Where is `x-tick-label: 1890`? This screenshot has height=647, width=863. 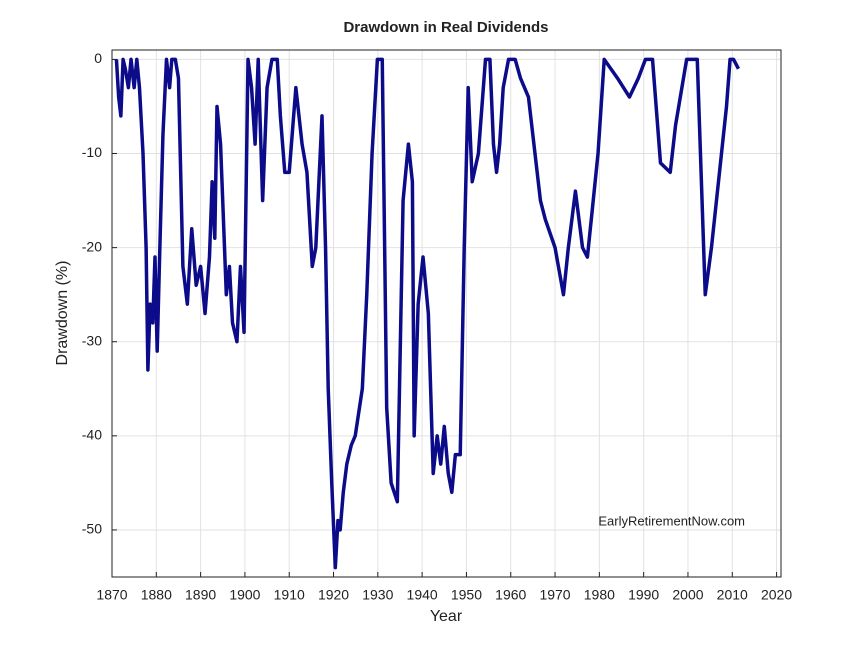 x-tick-label: 1890 is located at coordinates (200, 595).